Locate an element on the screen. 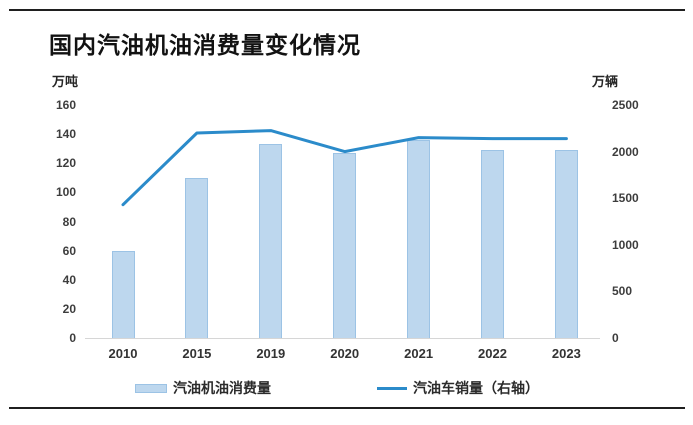 The width and height of the screenshot is (693, 425). legend-item-consumption: 汽油机油消费量 is located at coordinates (203, 388).